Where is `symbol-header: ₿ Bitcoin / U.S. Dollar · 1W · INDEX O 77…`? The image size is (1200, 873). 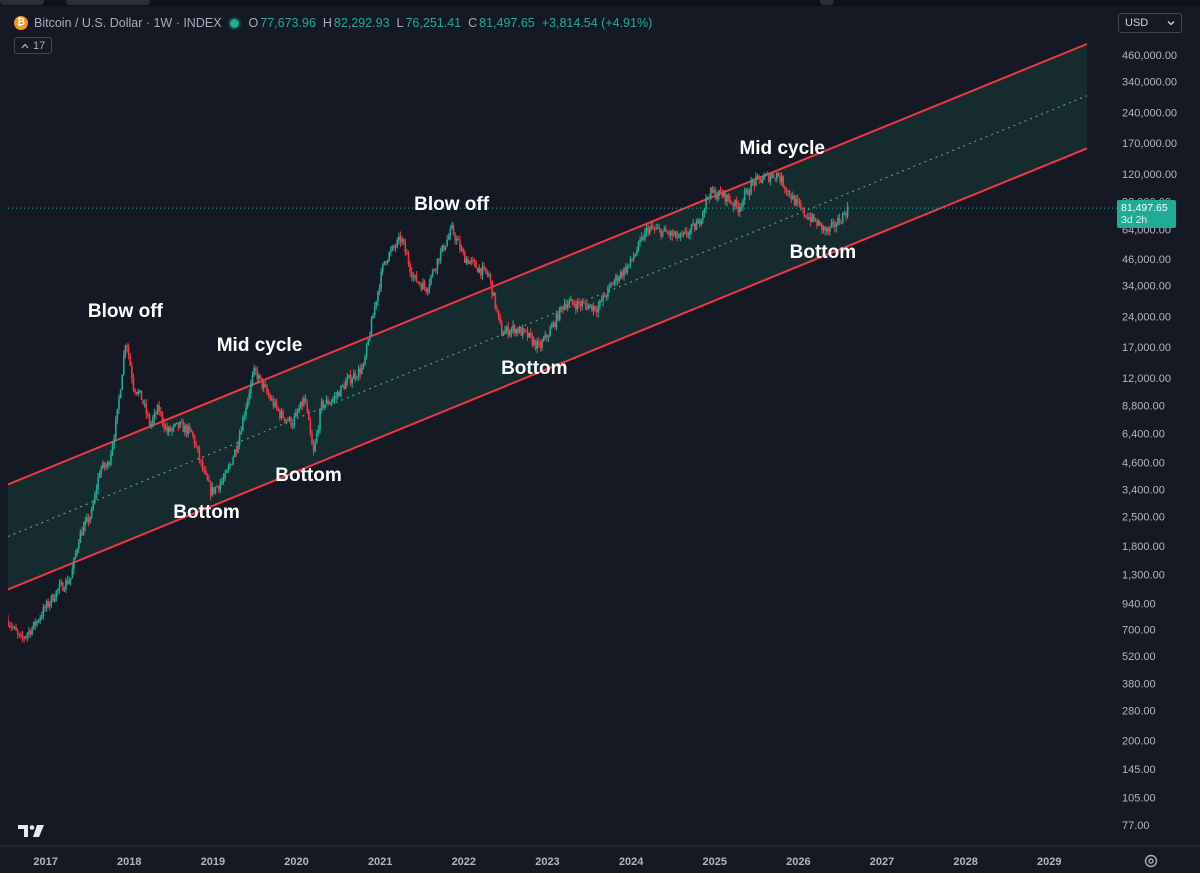
symbol-header: ₿ Bitcoin / U.S. Dollar · 1W · INDEX O 77… is located at coordinates (333, 23).